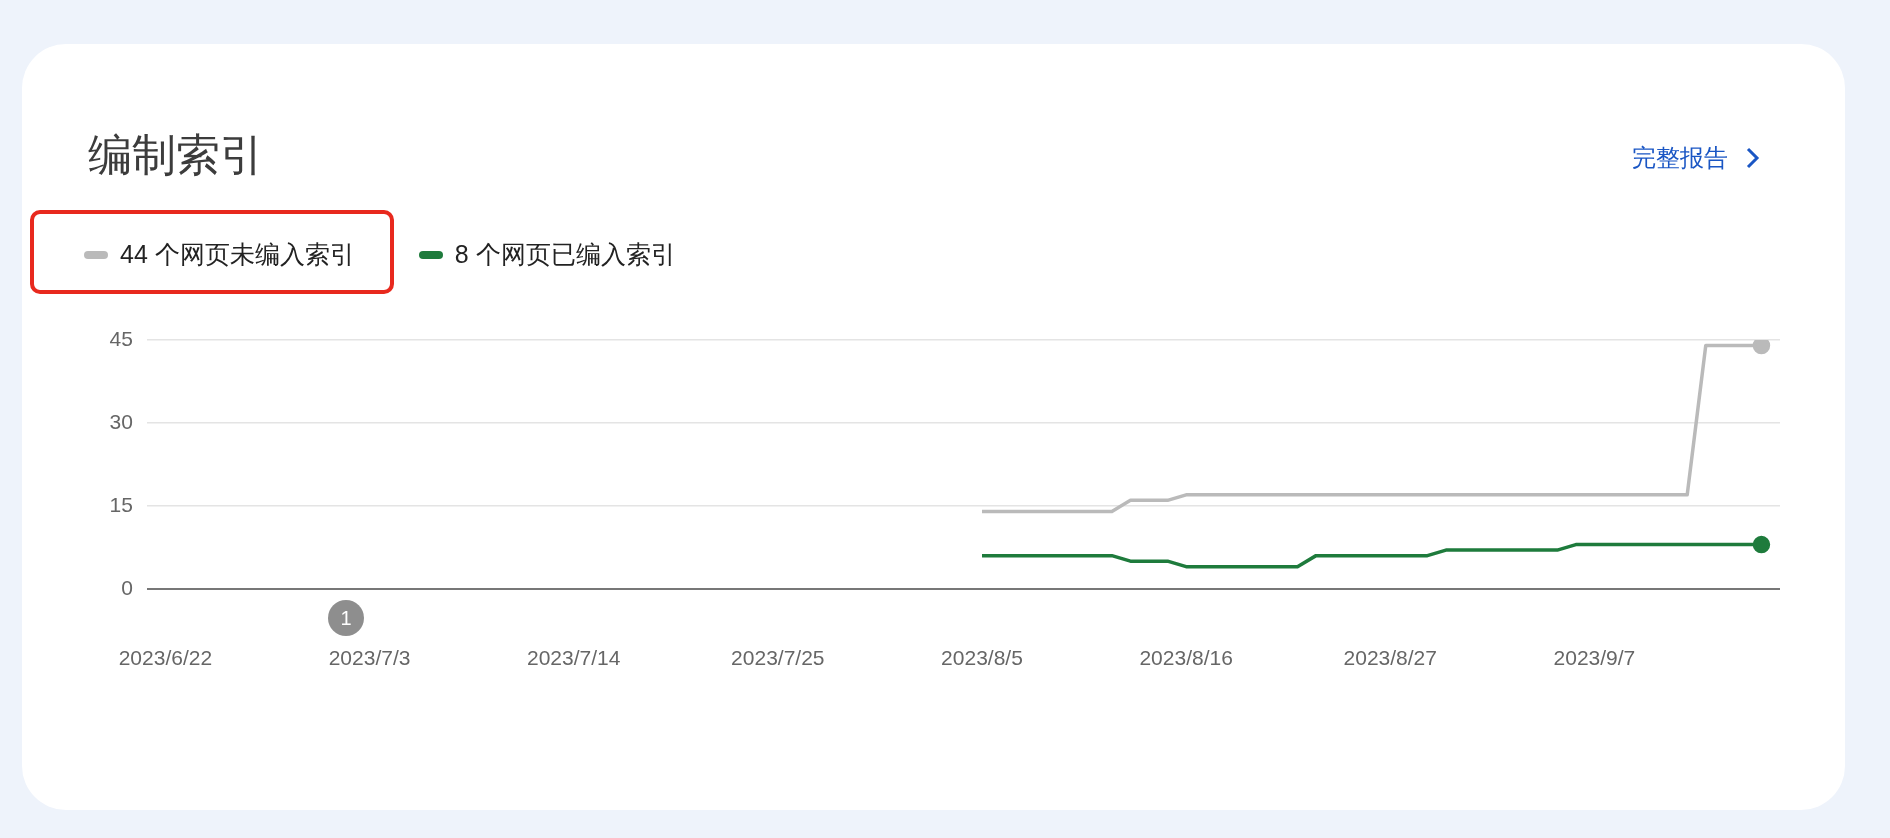  Describe the element at coordinates (1186, 658) in the screenshot. I see `x-tick-label: 2023/8/16` at that location.